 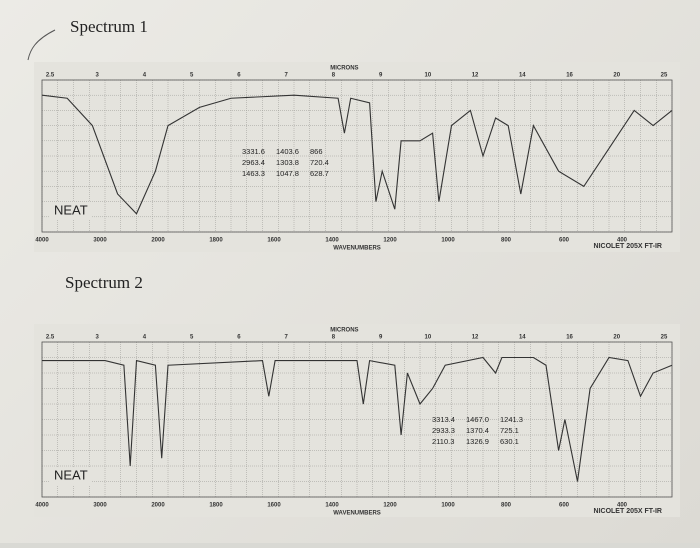 What do you see at coordinates (41, 45) in the screenshot?
I see `pen-mark` at bounding box center [41, 45].